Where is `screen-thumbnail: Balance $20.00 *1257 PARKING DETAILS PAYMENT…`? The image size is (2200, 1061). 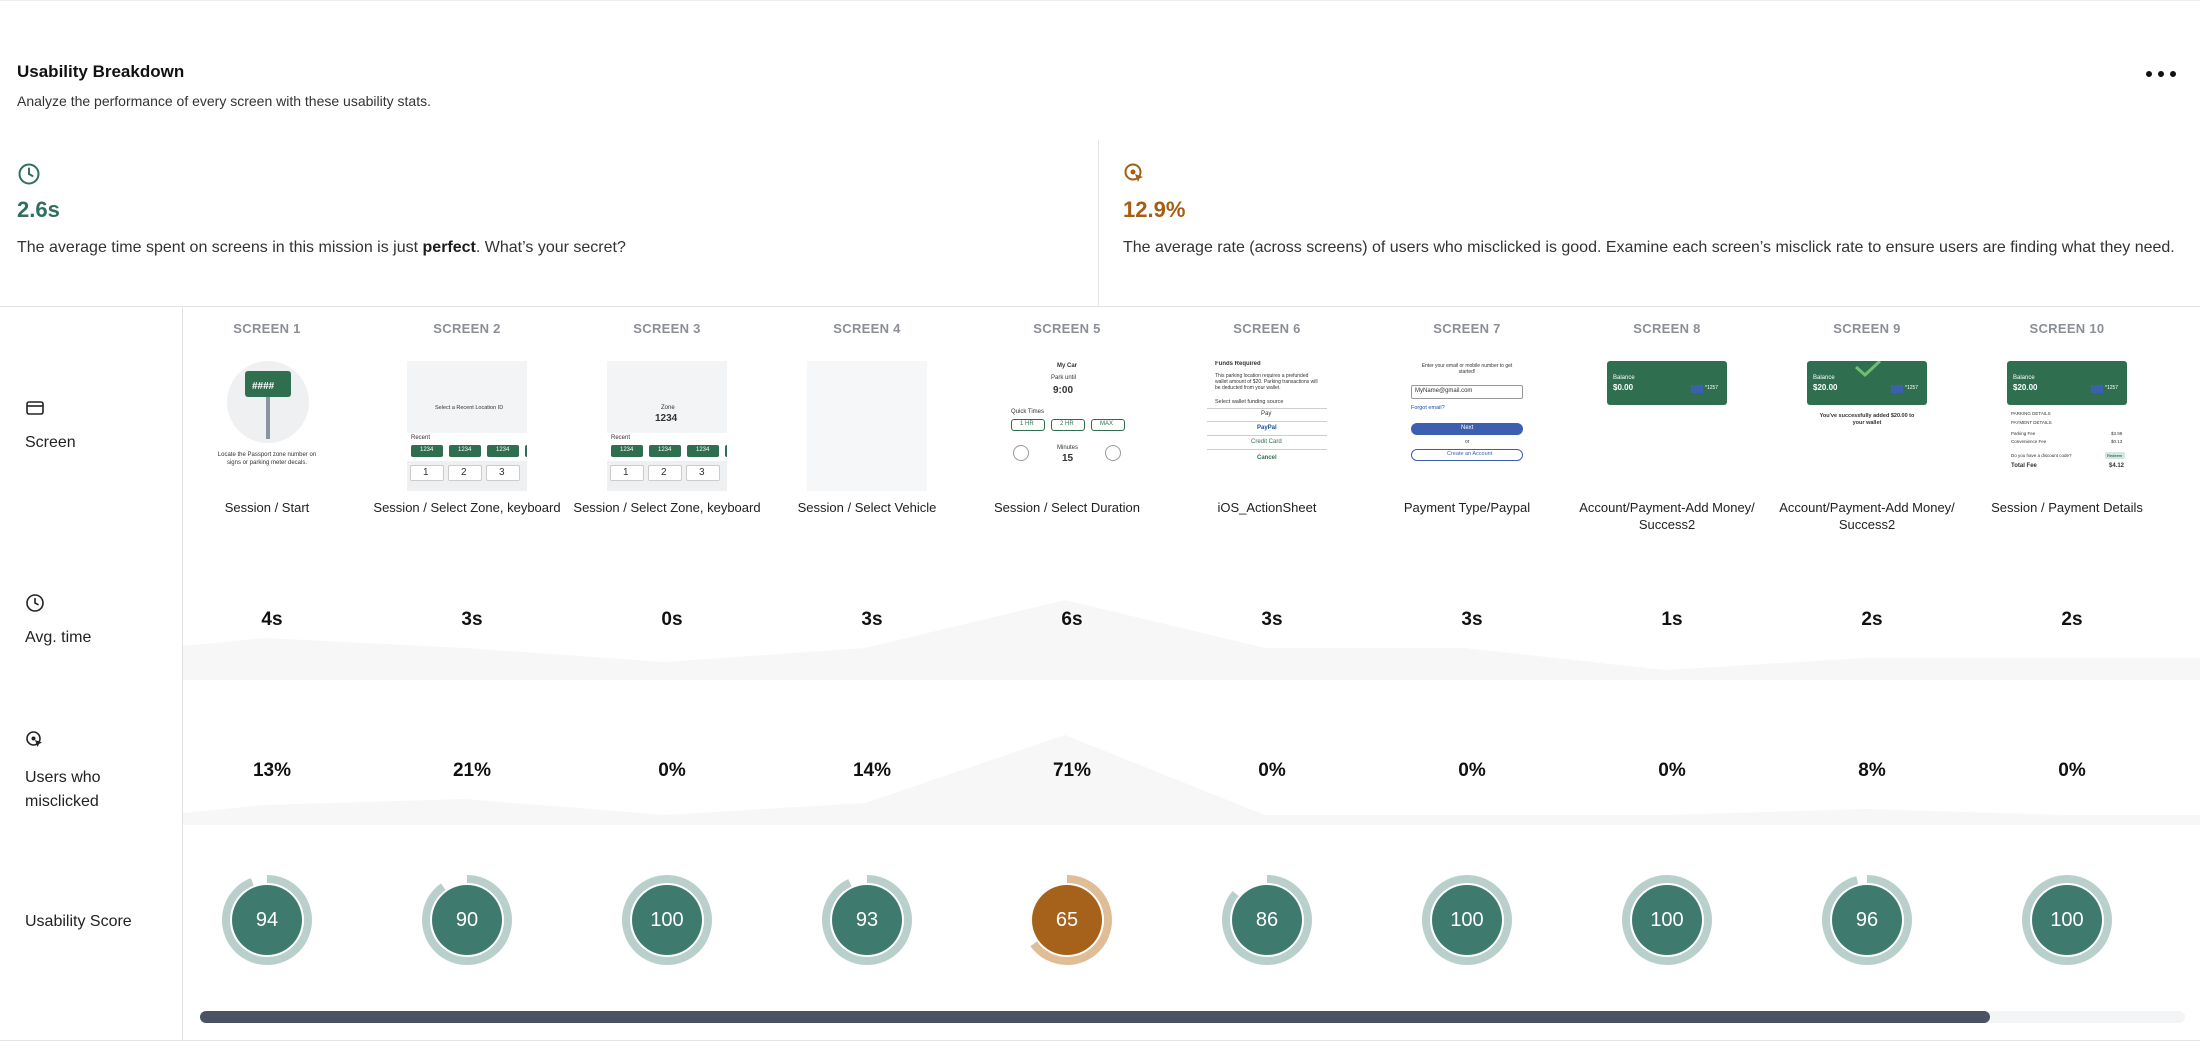
screen-thumbnail: Balance $20.00 *1257 PARKING DETAILS PAYMENT… is located at coordinates (2067, 426).